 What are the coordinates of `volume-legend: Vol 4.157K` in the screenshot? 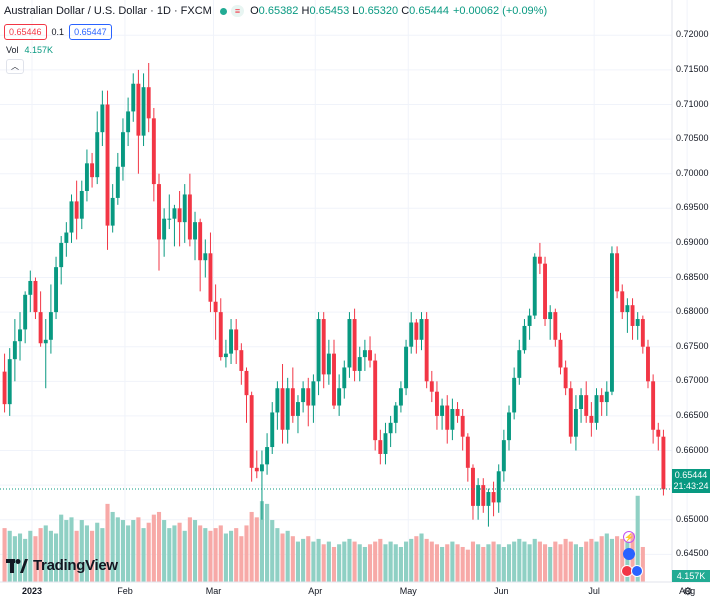 It's located at (29, 50).